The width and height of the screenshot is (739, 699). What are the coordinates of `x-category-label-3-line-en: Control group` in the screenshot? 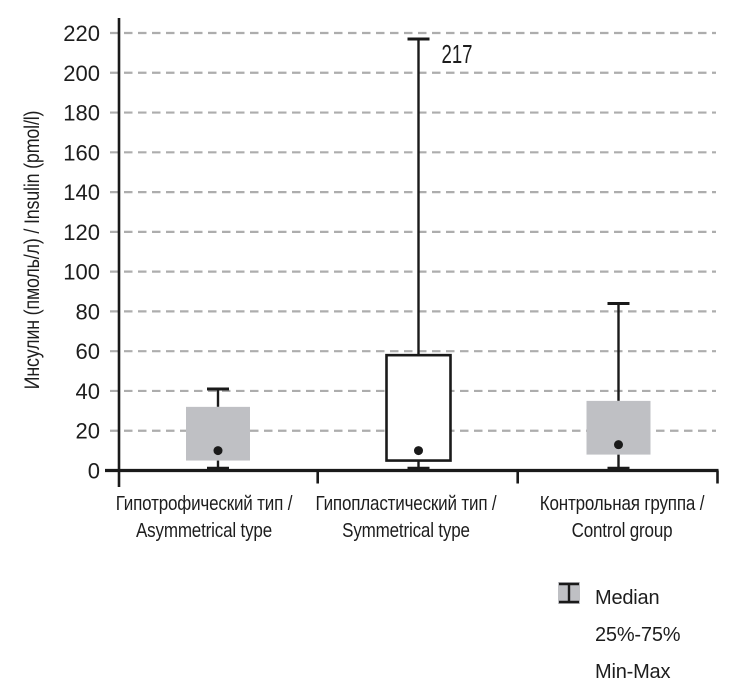 It's located at (622, 531).